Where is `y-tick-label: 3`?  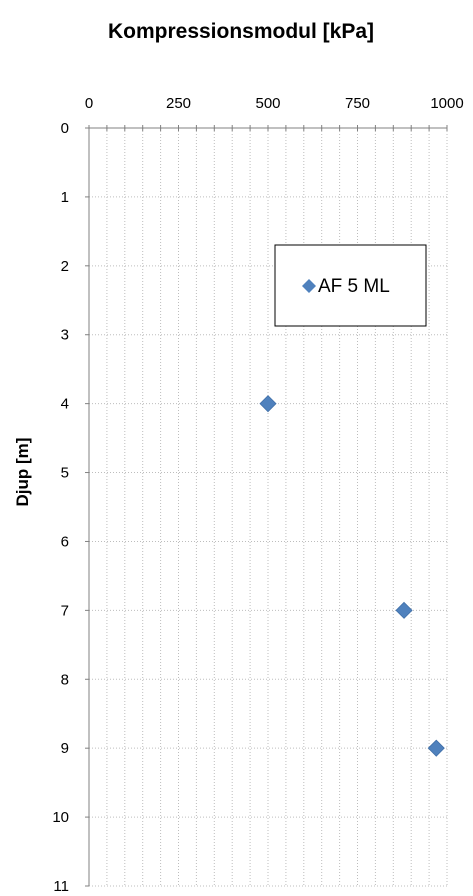 y-tick-label: 3 is located at coordinates (65, 335).